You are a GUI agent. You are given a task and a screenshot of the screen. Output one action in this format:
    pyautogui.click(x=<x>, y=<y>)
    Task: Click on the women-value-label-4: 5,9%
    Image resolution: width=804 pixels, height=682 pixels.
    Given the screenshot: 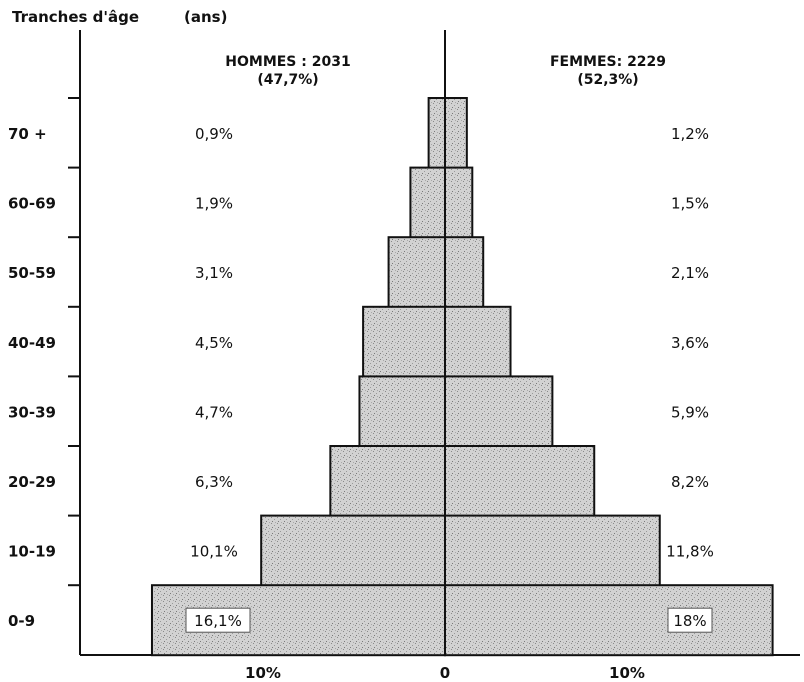 What is the action you would take?
    pyautogui.click(x=690, y=412)
    